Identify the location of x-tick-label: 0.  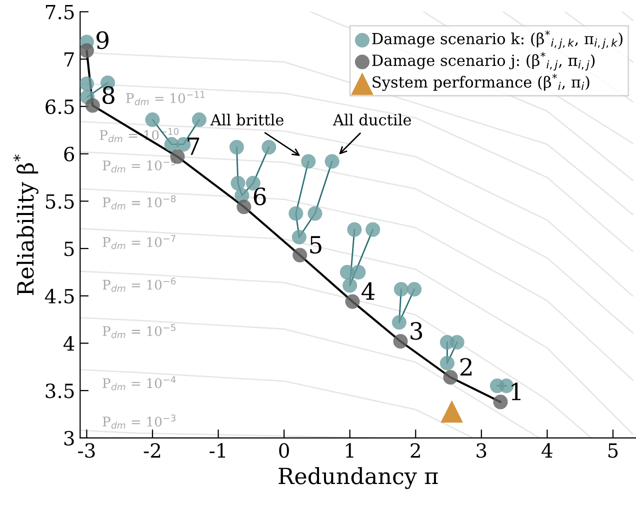
(284, 450).